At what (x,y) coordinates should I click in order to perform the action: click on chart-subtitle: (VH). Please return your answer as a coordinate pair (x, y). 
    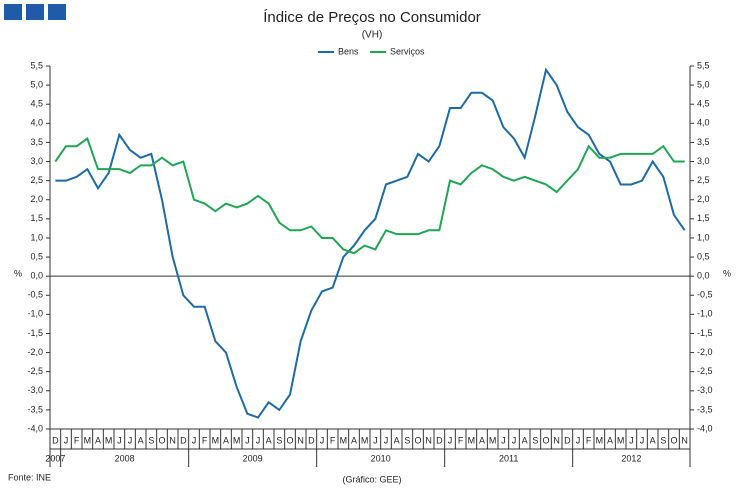
    Looking at the image, I should click on (372, 35).